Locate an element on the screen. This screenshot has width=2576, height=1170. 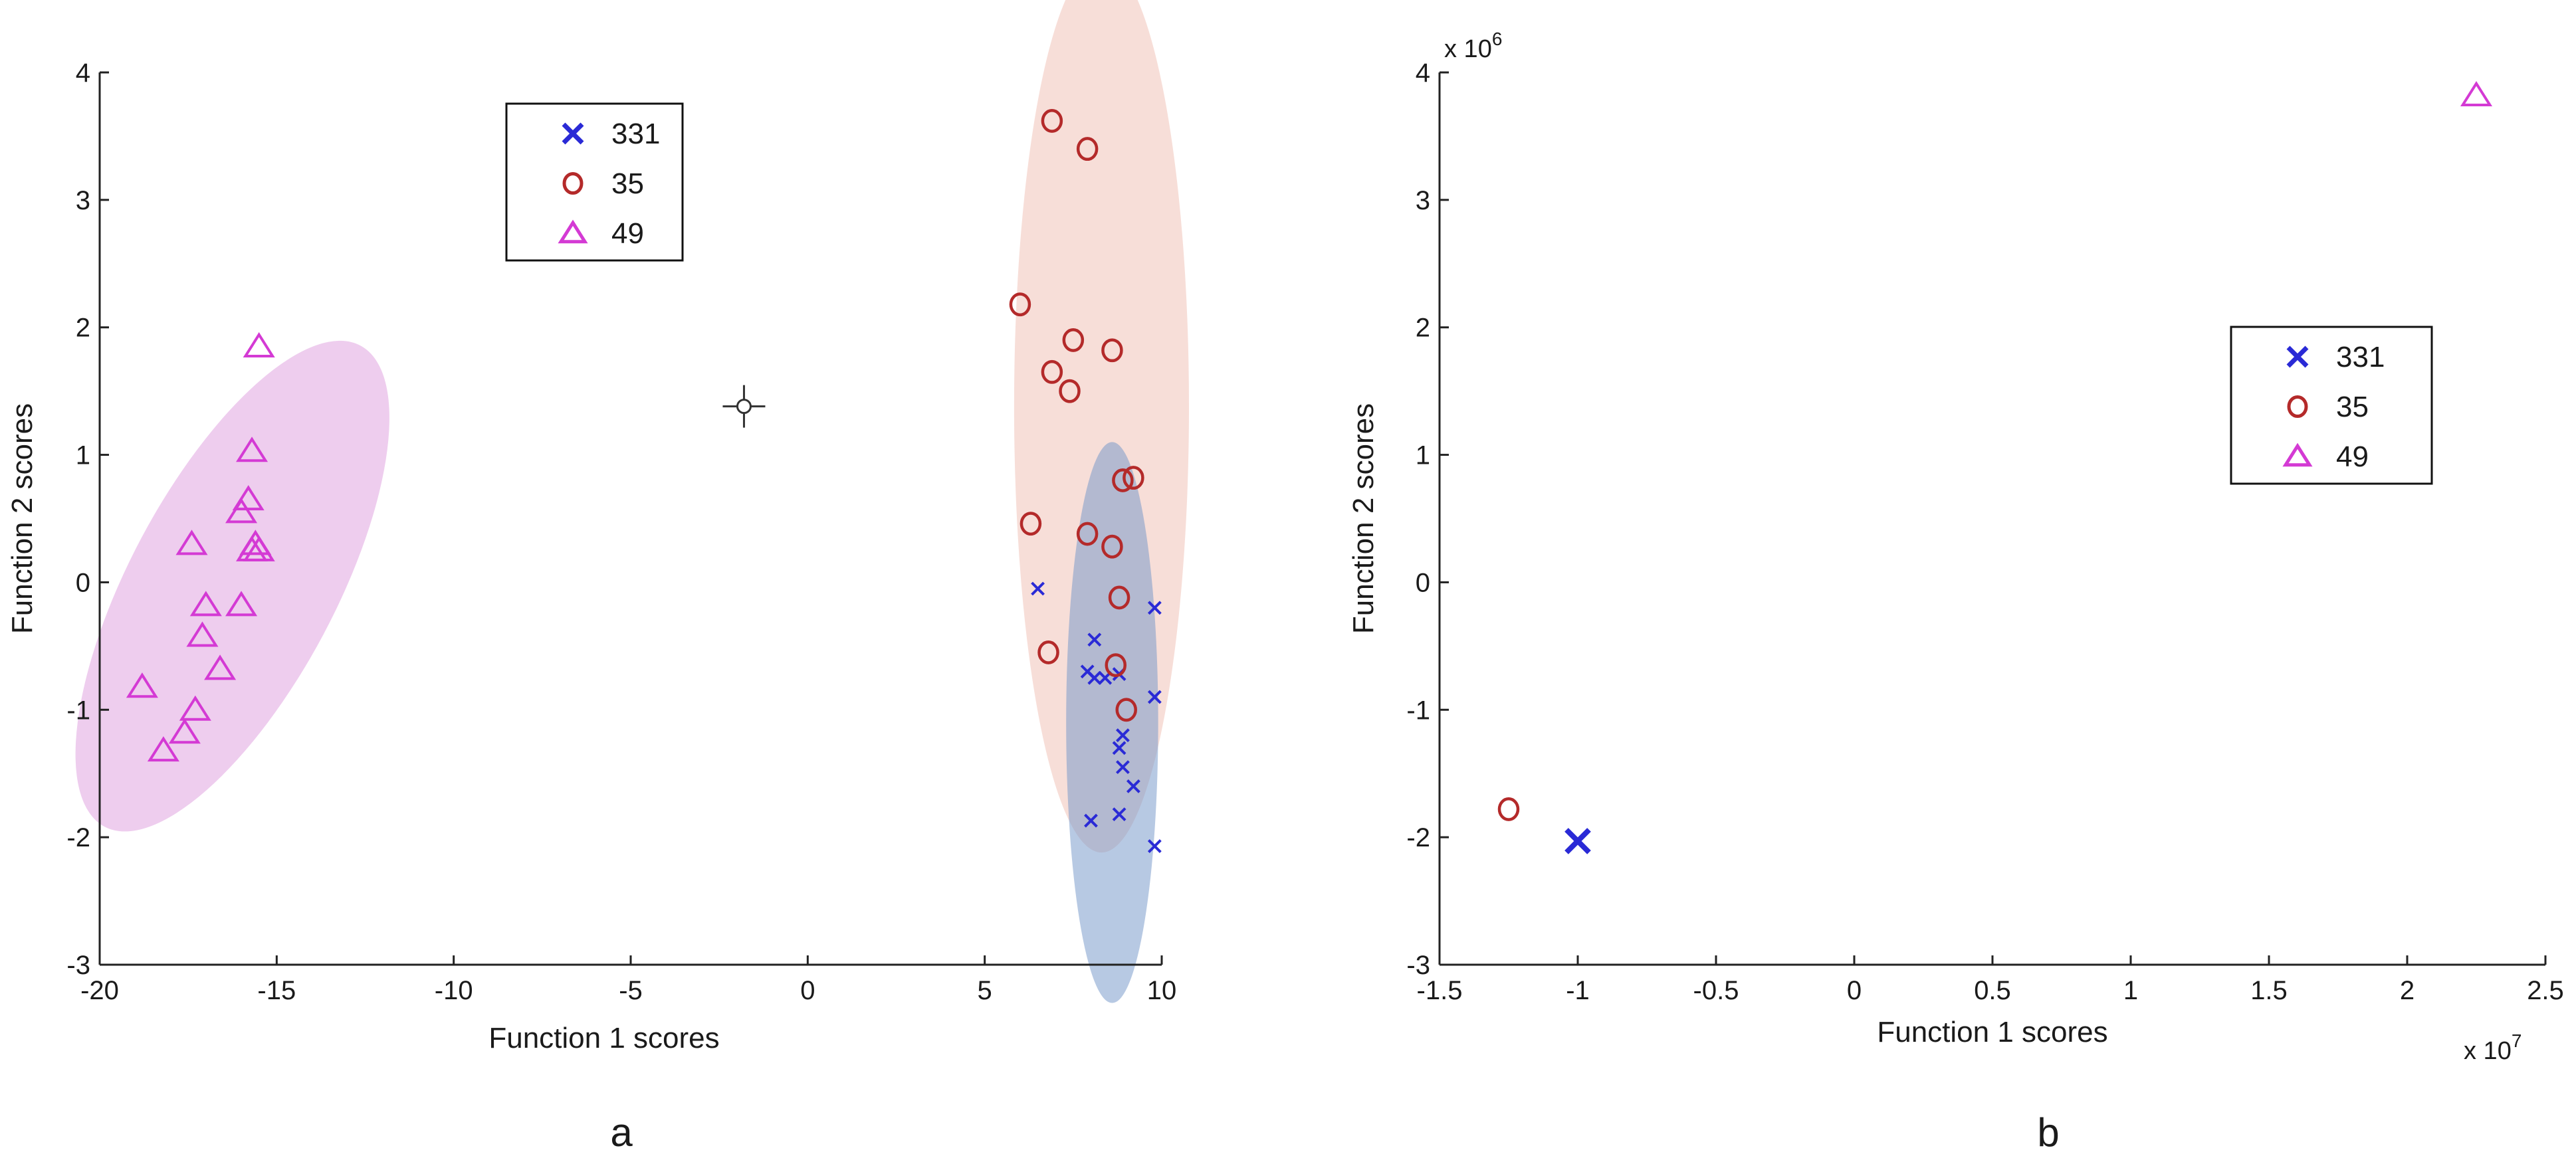
x-tick-label: 2.5 is located at coordinates (2545, 990).